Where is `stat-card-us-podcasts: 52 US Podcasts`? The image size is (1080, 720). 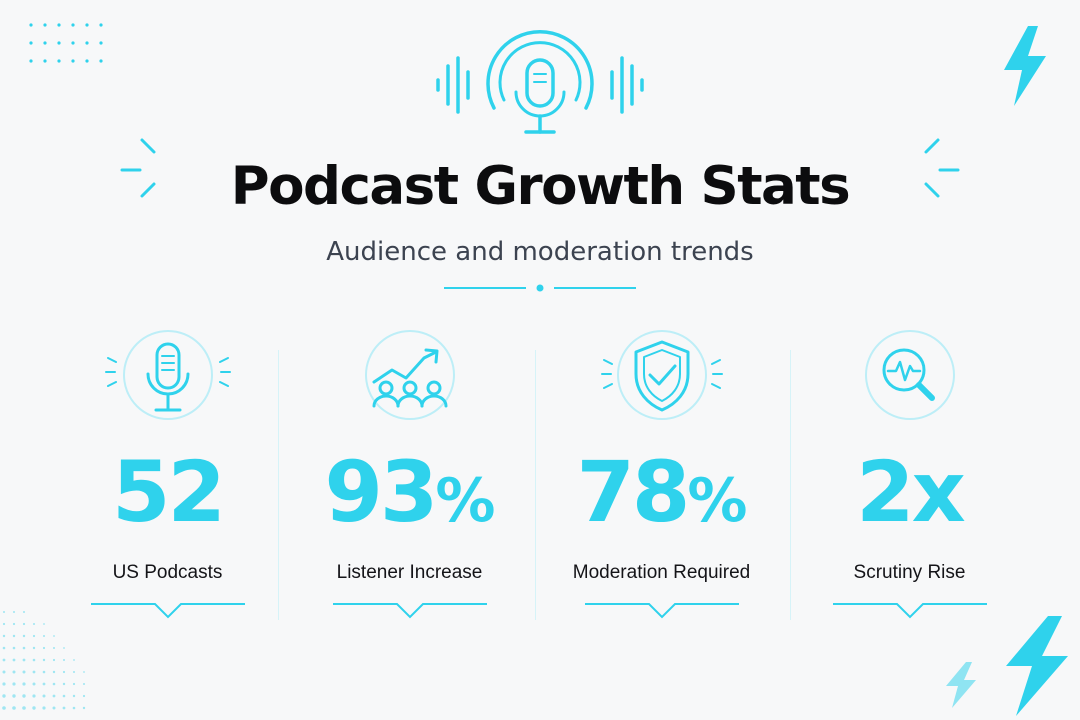
stat-card-us-podcasts: 52 US Podcasts is located at coordinates (167, 480).